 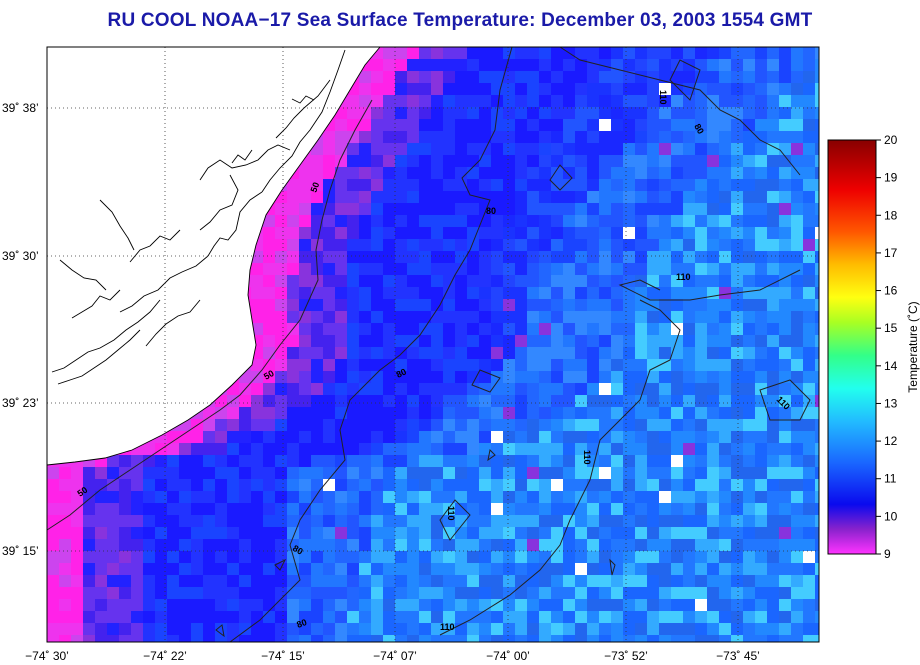 What do you see at coordinates (887, 554) in the screenshot?
I see `colorbar-tick-label: 9` at bounding box center [887, 554].